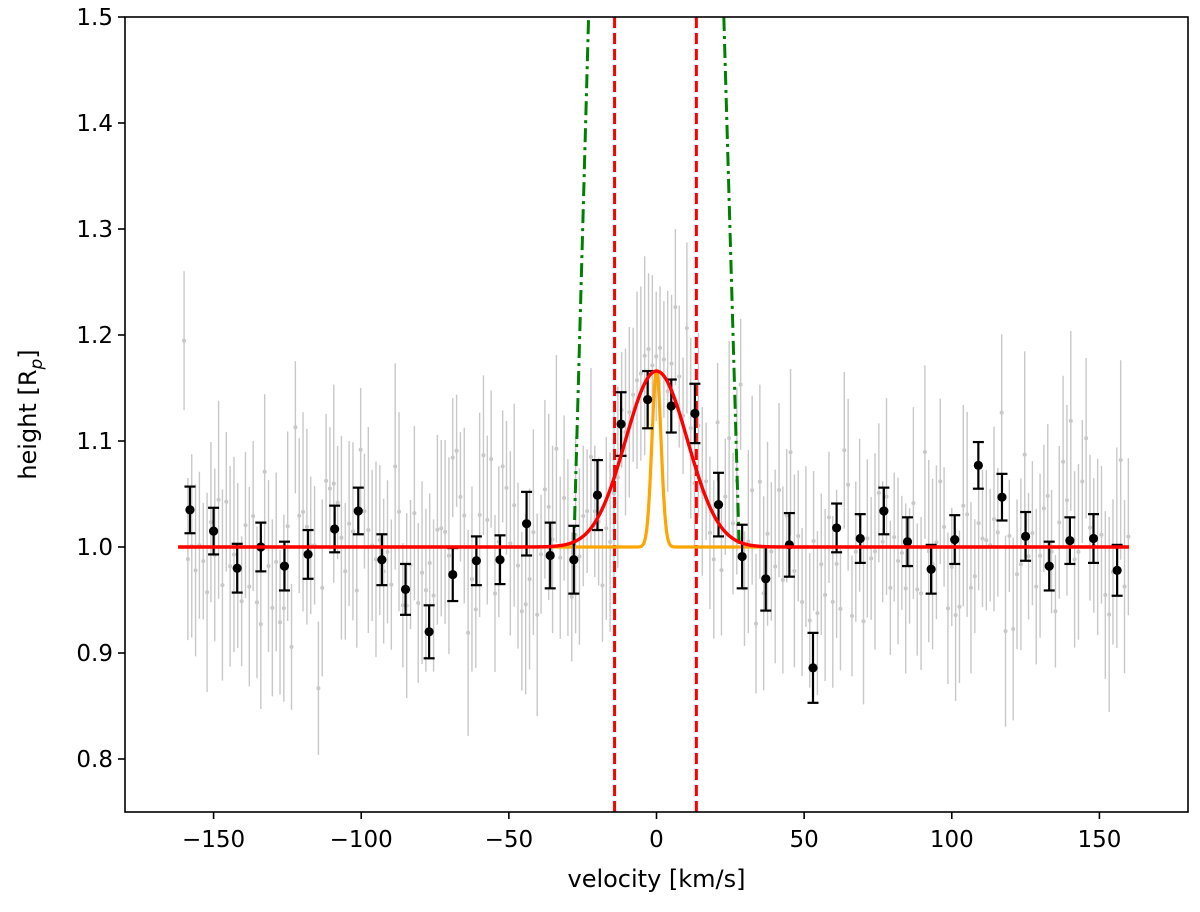  I want to click on y-axis-title-subscript: p, so click(37, 365).